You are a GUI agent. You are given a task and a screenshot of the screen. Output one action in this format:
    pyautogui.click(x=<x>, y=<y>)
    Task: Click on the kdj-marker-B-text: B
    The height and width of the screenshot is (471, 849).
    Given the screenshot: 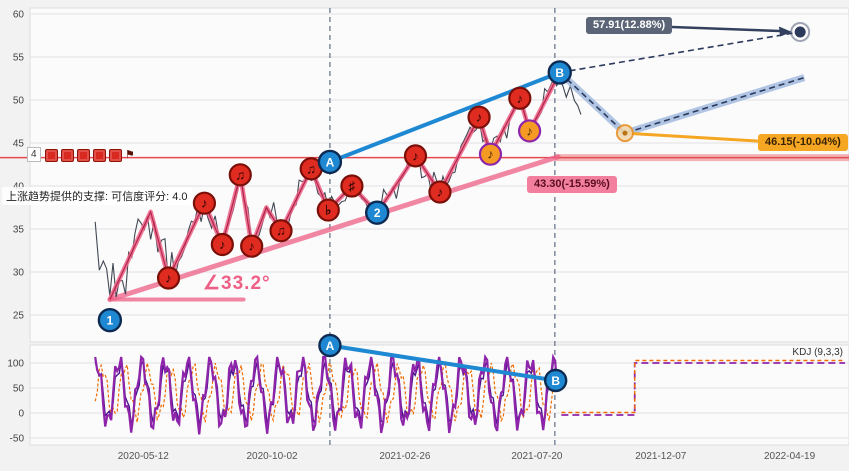 What is the action you would take?
    pyautogui.click(x=555, y=381)
    